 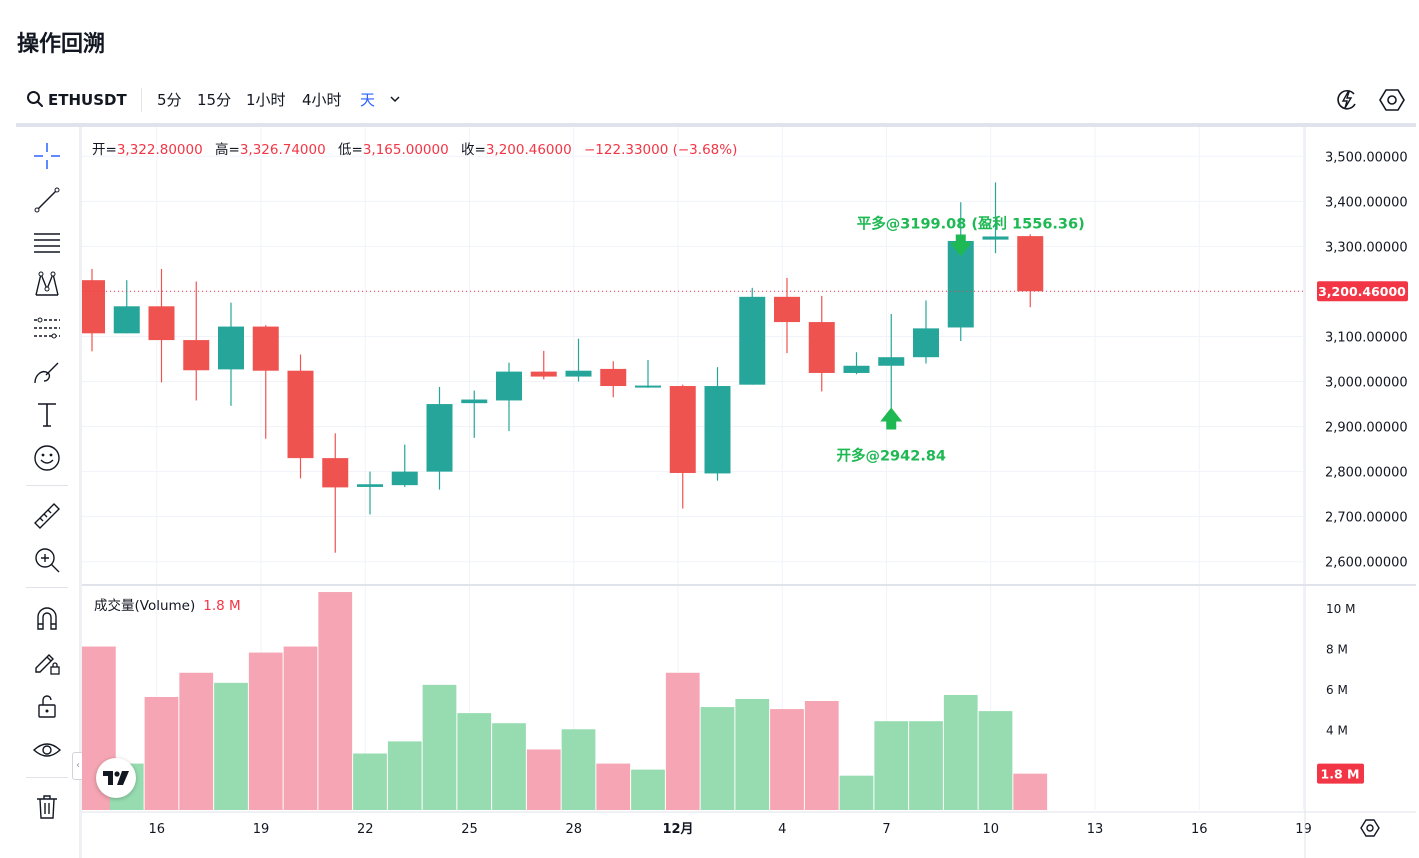 I want to click on timeframe-5m-button: 5分, so click(x=169, y=100).